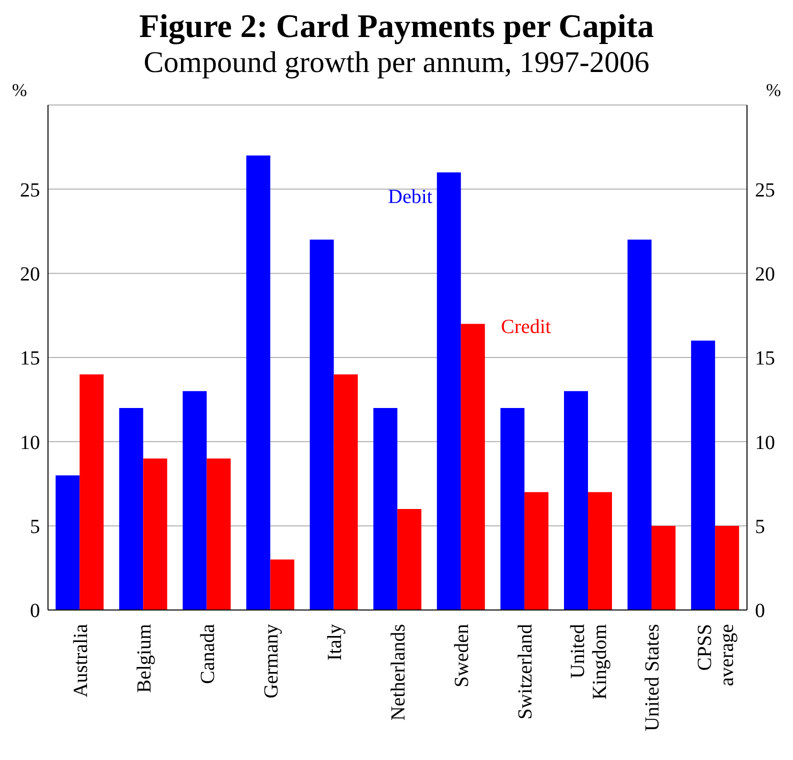 This screenshot has width=793, height=760. I want to click on chart-title: Figure 2: Card Payments per Capita, so click(396, 27).